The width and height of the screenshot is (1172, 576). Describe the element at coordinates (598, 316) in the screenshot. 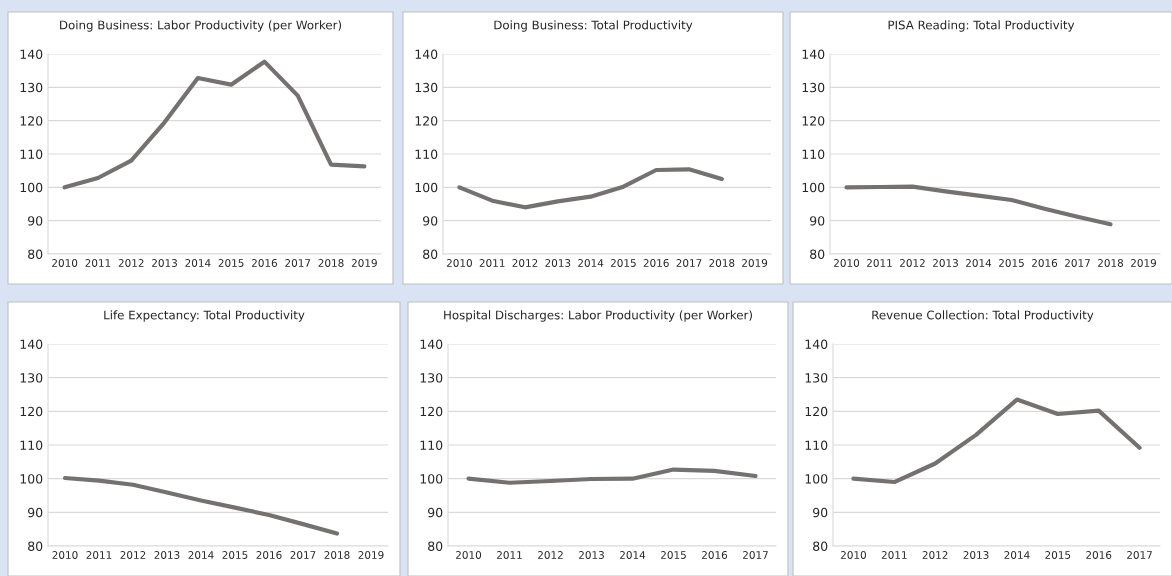

I see `chart-title: Hospital Discharges: Labor Productivity (per Worker)` at that location.